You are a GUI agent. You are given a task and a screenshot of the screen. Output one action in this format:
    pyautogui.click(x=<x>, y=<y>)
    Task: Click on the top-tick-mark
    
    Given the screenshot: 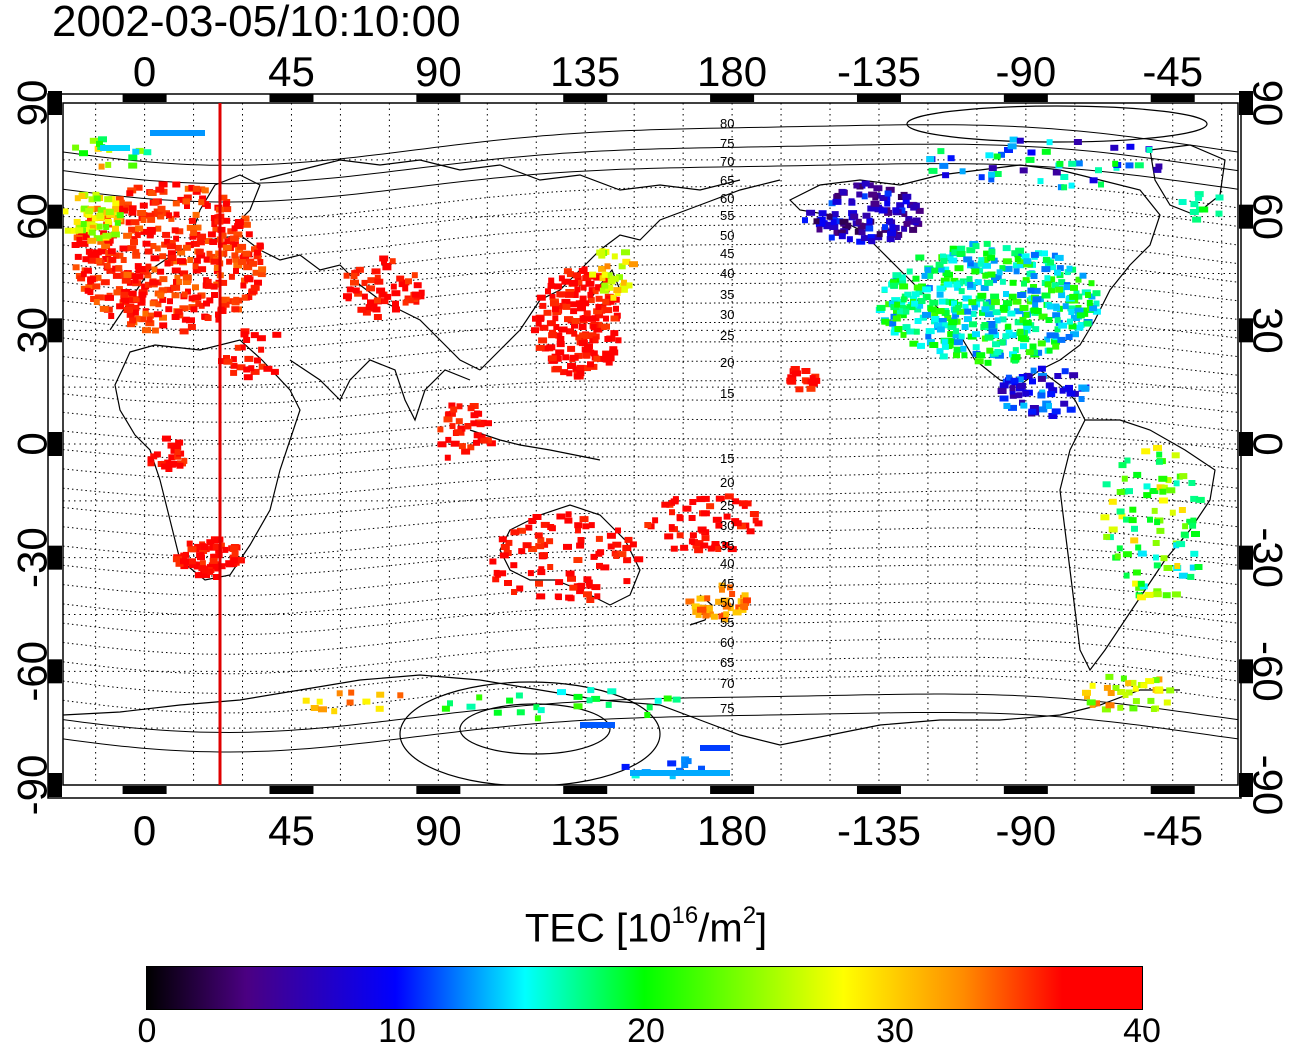 What is the action you would take?
    pyautogui.click(x=144, y=98)
    